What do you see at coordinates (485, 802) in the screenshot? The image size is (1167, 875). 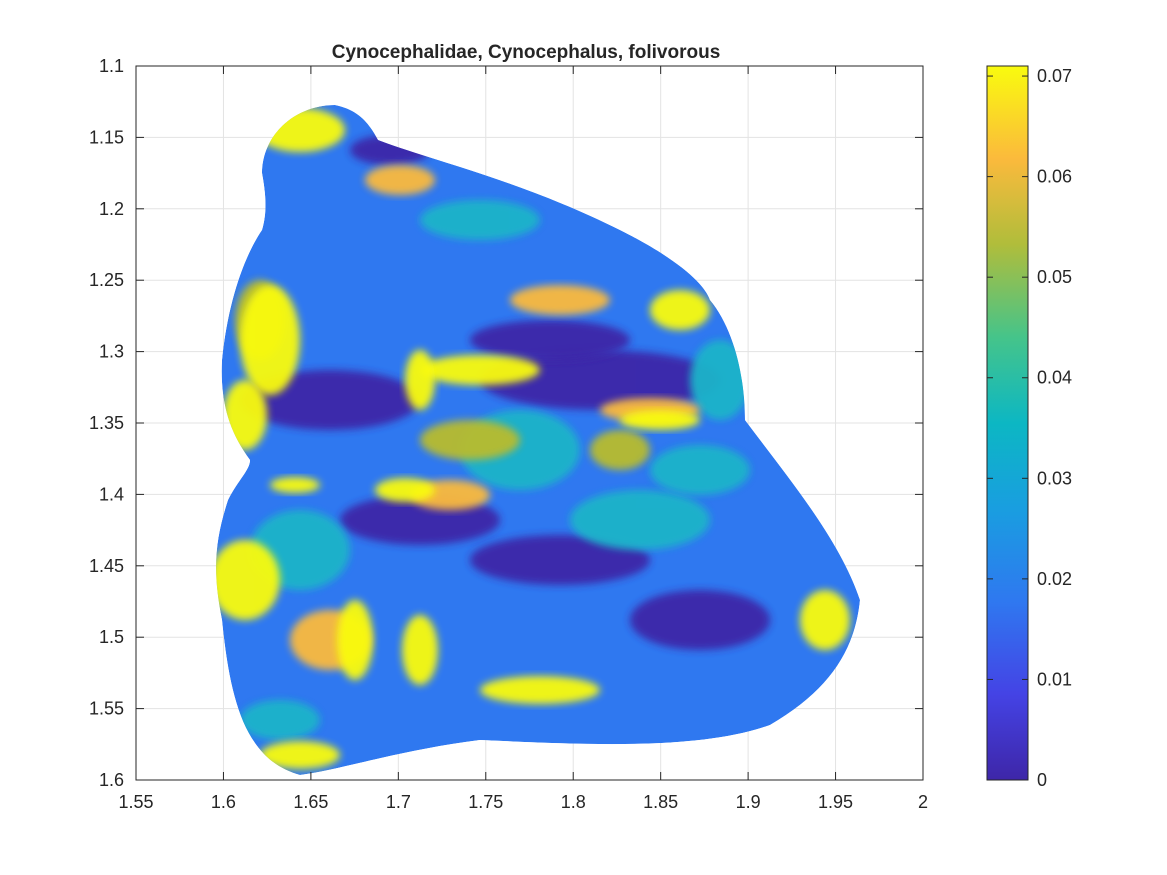 I see `x-tick-label: 1.75` at bounding box center [485, 802].